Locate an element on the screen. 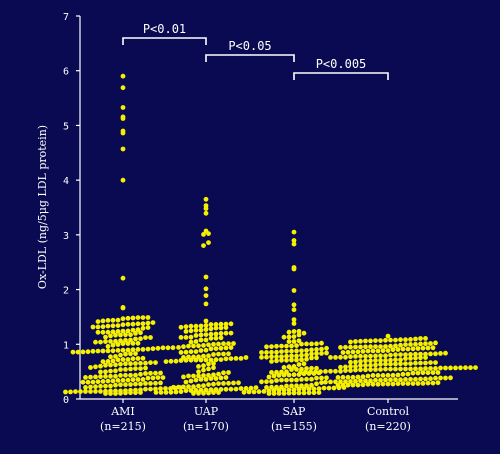 This screenshot has width=500, height=454. y-tick-label: 3 is located at coordinates (66, 236).